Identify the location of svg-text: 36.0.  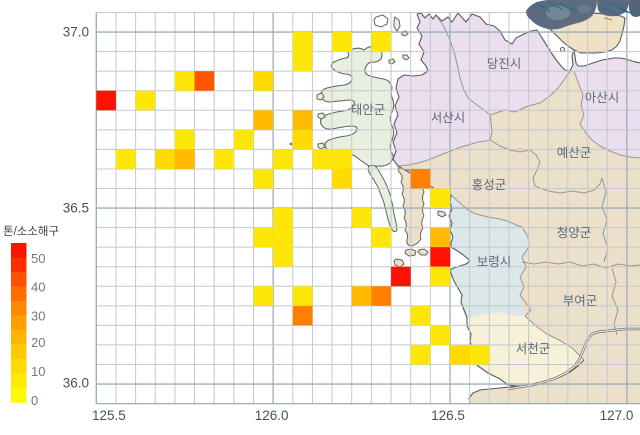
(76, 383).